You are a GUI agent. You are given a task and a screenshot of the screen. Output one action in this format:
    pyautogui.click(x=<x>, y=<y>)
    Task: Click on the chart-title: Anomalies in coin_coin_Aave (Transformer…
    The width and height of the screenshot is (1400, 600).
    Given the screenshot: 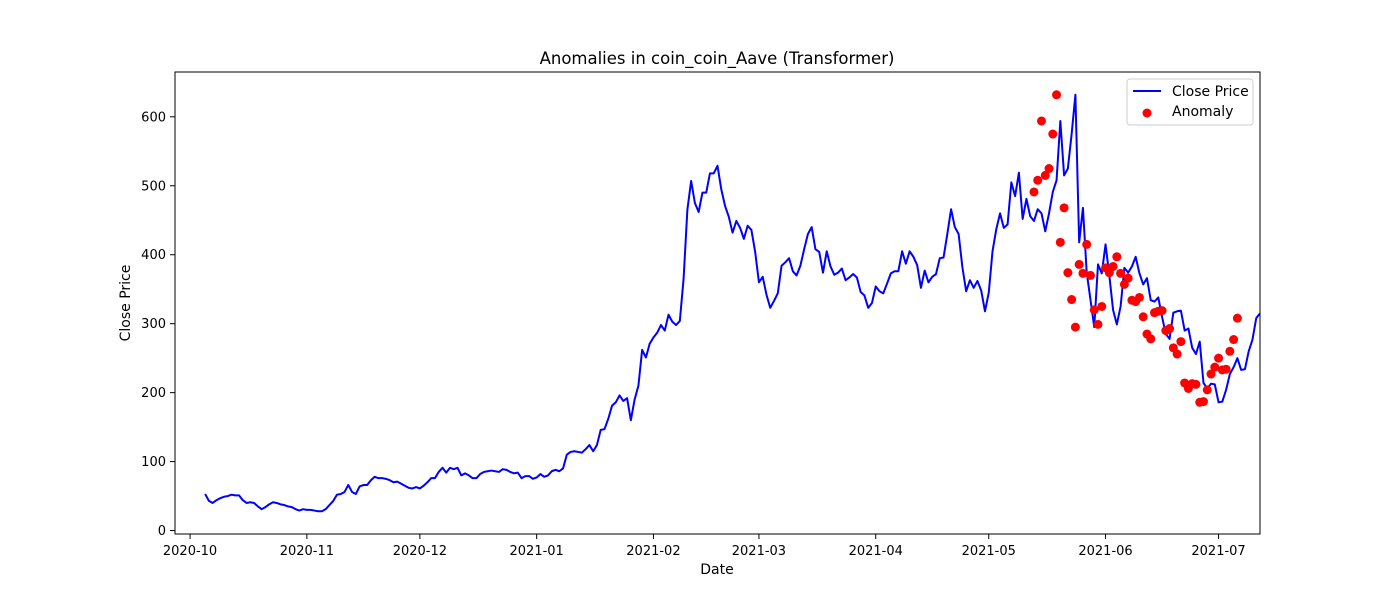 What is the action you would take?
    pyautogui.click(x=717, y=59)
    